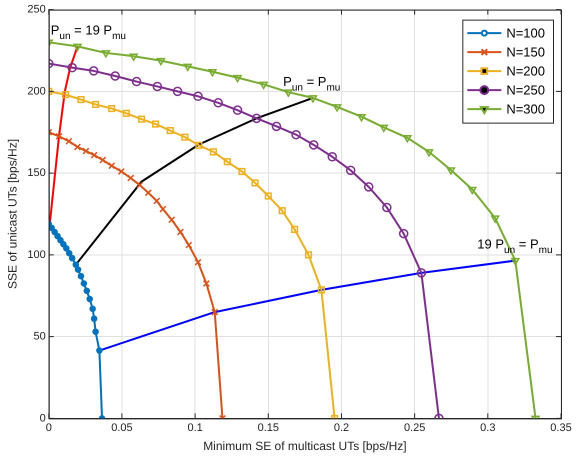 The width and height of the screenshot is (581, 456). Describe the element at coordinates (122, 428) in the screenshot. I see `x-tick-label: 0.05` at that location.